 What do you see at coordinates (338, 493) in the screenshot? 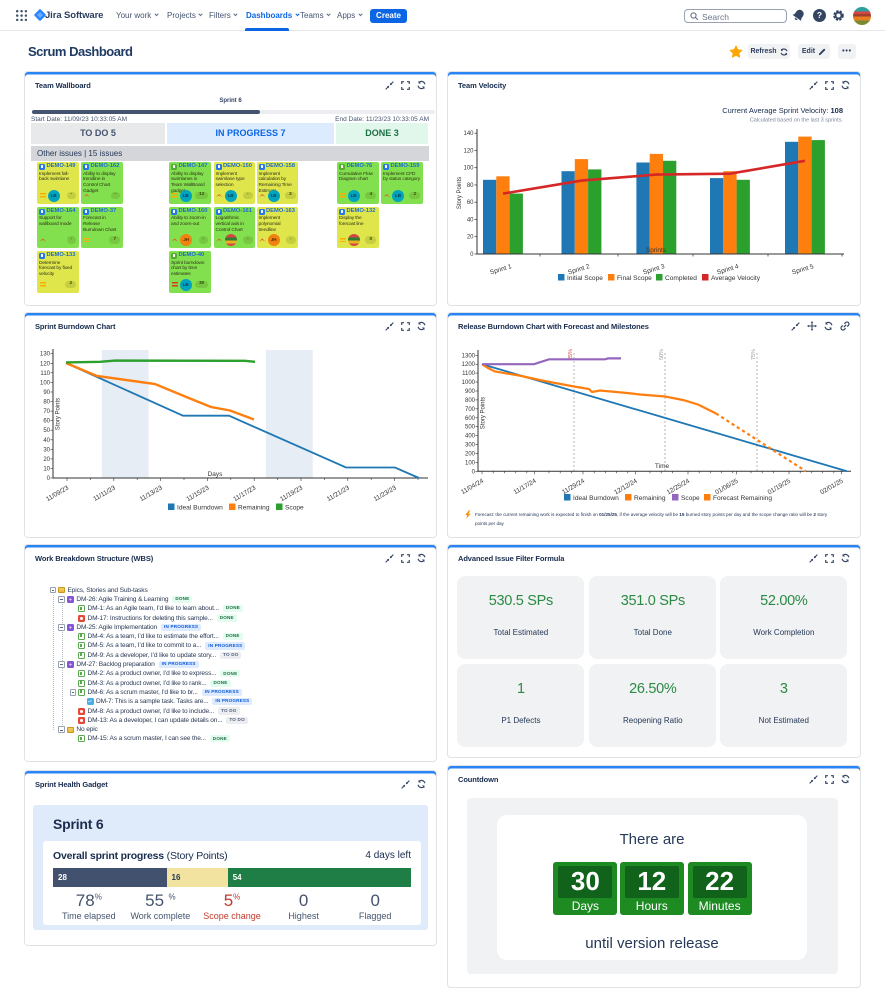
I see `svg-text: 11/21/23` at bounding box center [338, 493].